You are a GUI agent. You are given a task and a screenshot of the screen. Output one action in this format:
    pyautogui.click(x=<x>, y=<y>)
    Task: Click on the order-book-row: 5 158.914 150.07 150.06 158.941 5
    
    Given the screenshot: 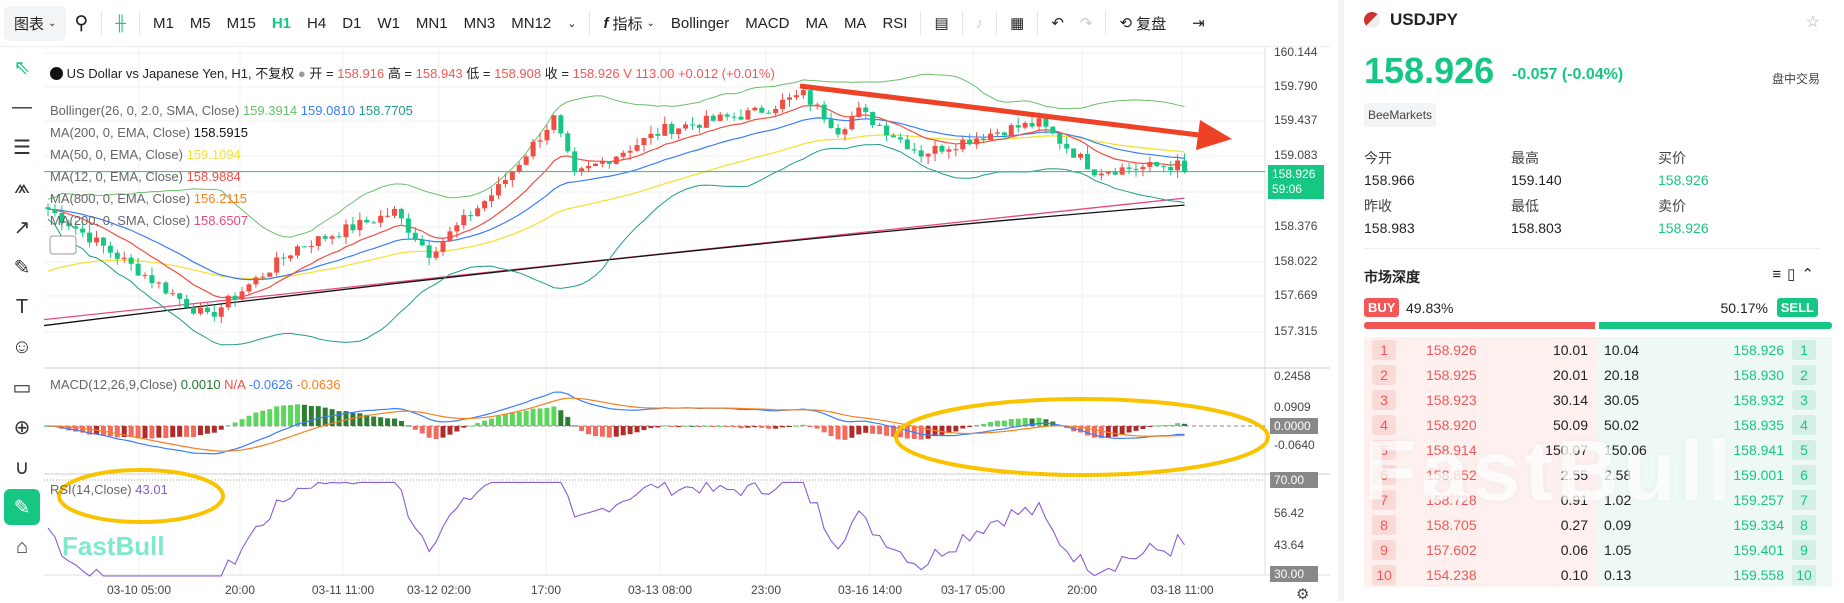 What is the action you would take?
    pyautogui.click(x=1598, y=449)
    